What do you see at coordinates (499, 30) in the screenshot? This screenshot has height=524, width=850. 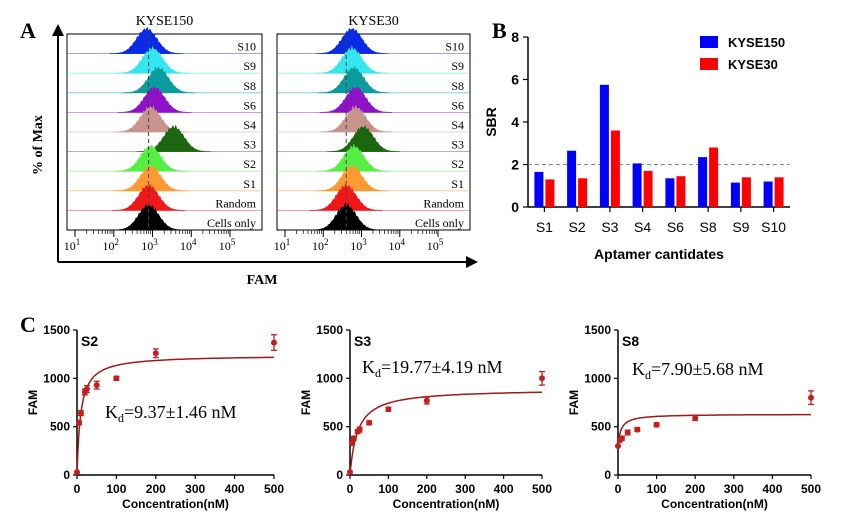 I see `panel-label-b: B` at bounding box center [499, 30].